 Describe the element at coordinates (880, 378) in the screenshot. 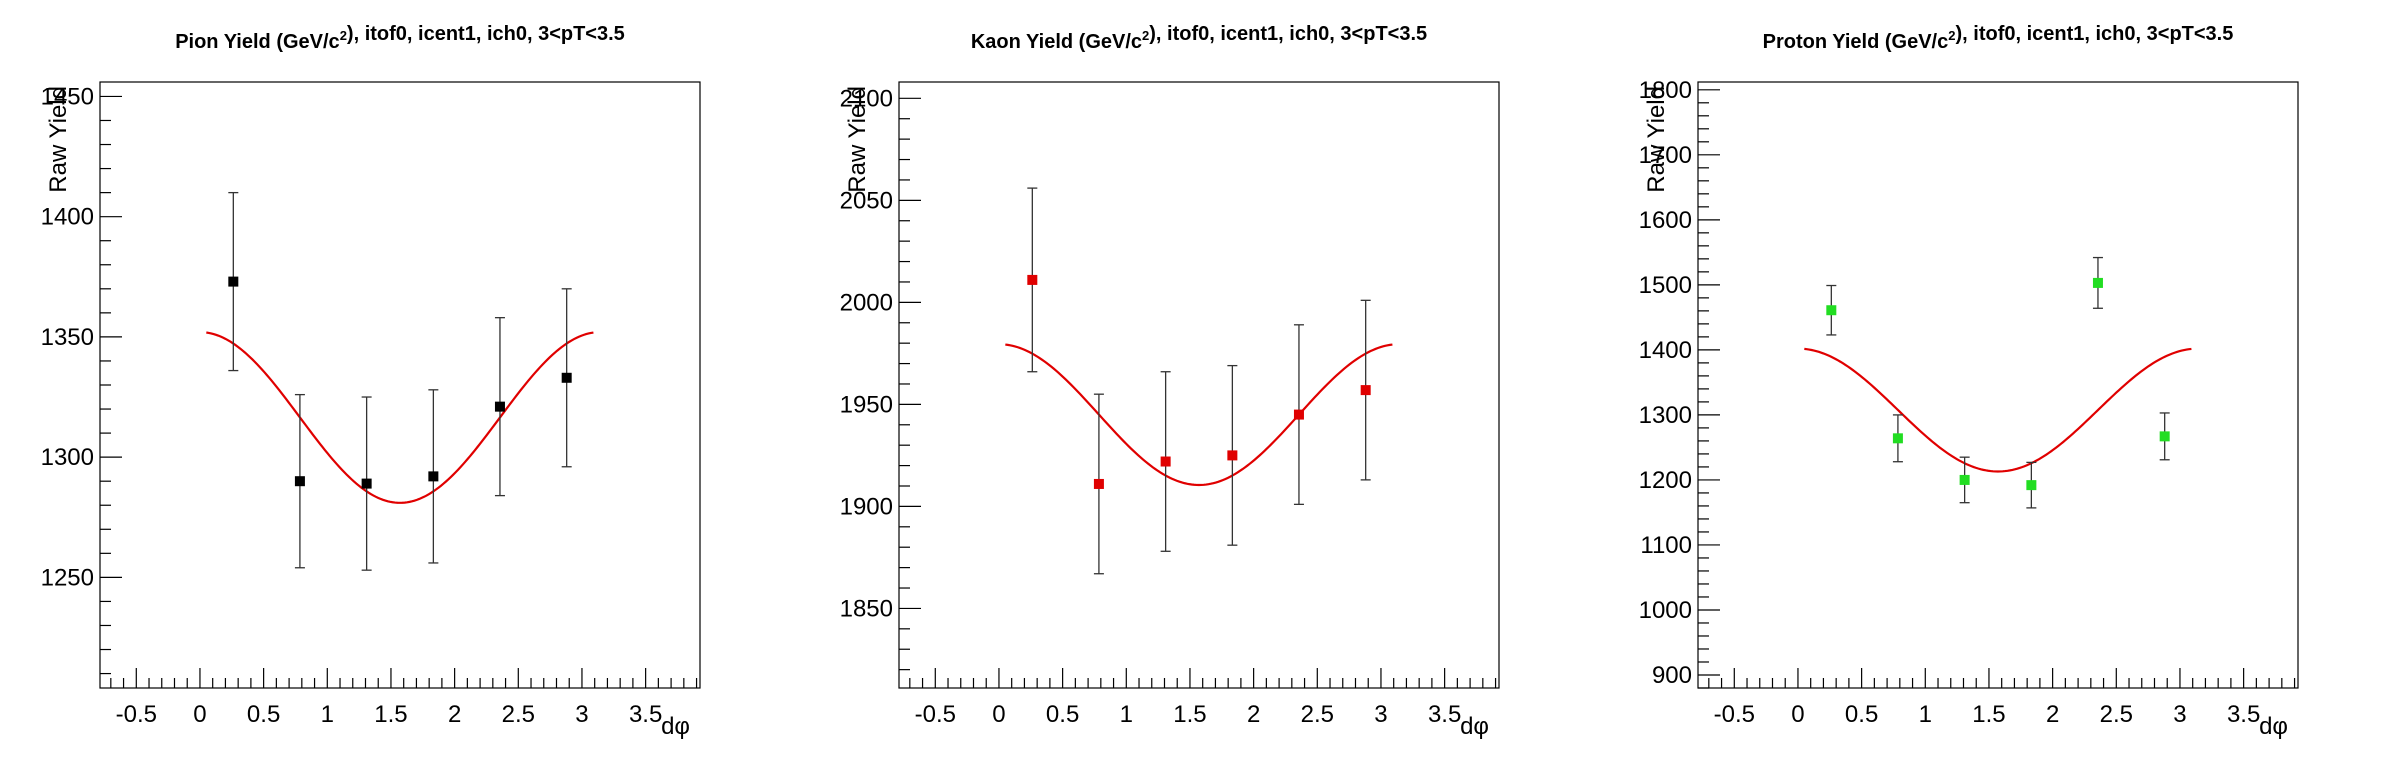

I see `y-axis: 1850 1900 1950 2000 2050 2100` at that location.